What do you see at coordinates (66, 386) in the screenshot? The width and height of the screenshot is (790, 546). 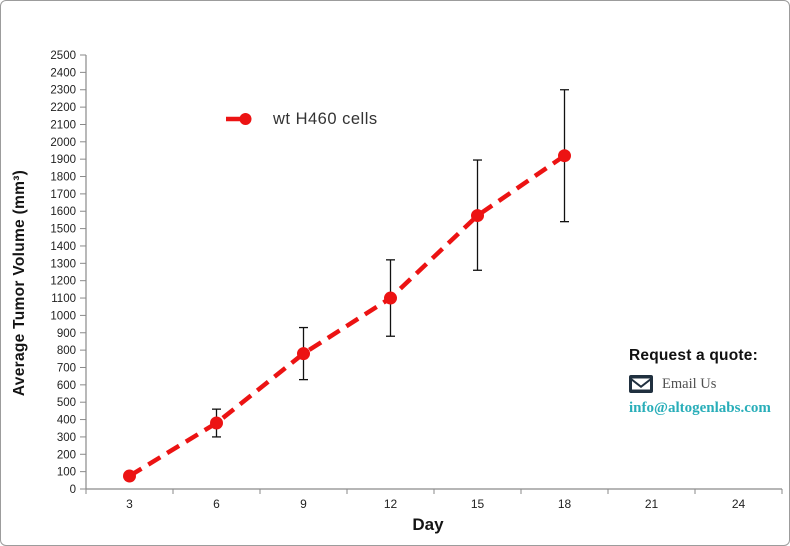 I see `svg-text: 600` at bounding box center [66, 386].